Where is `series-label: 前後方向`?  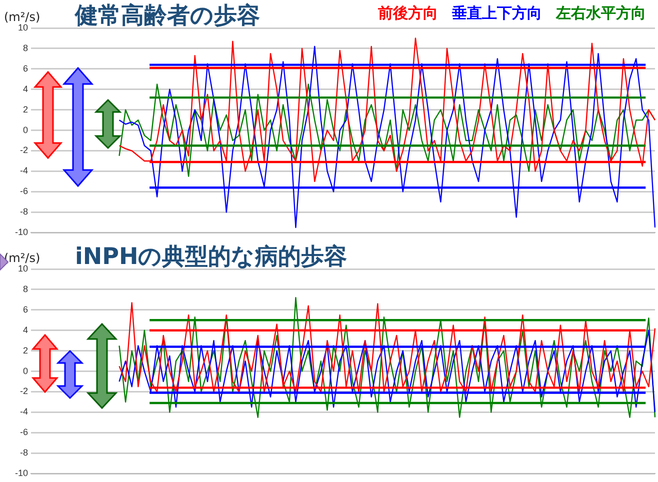 series-label: 前後方向 is located at coordinates (408, 13).